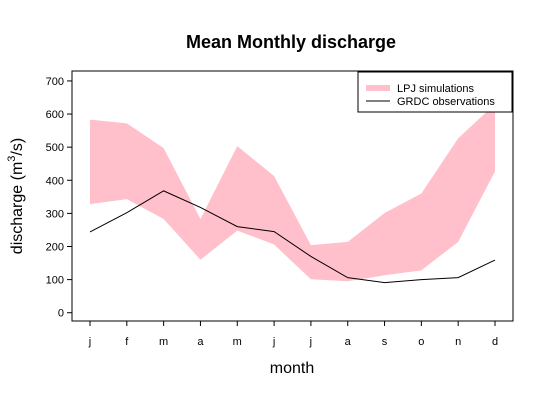 Image resolution: width=550 pixels, height=412 pixels. Describe the element at coordinates (55, 115) in the screenshot. I see `y-tick-label: 600` at that location.